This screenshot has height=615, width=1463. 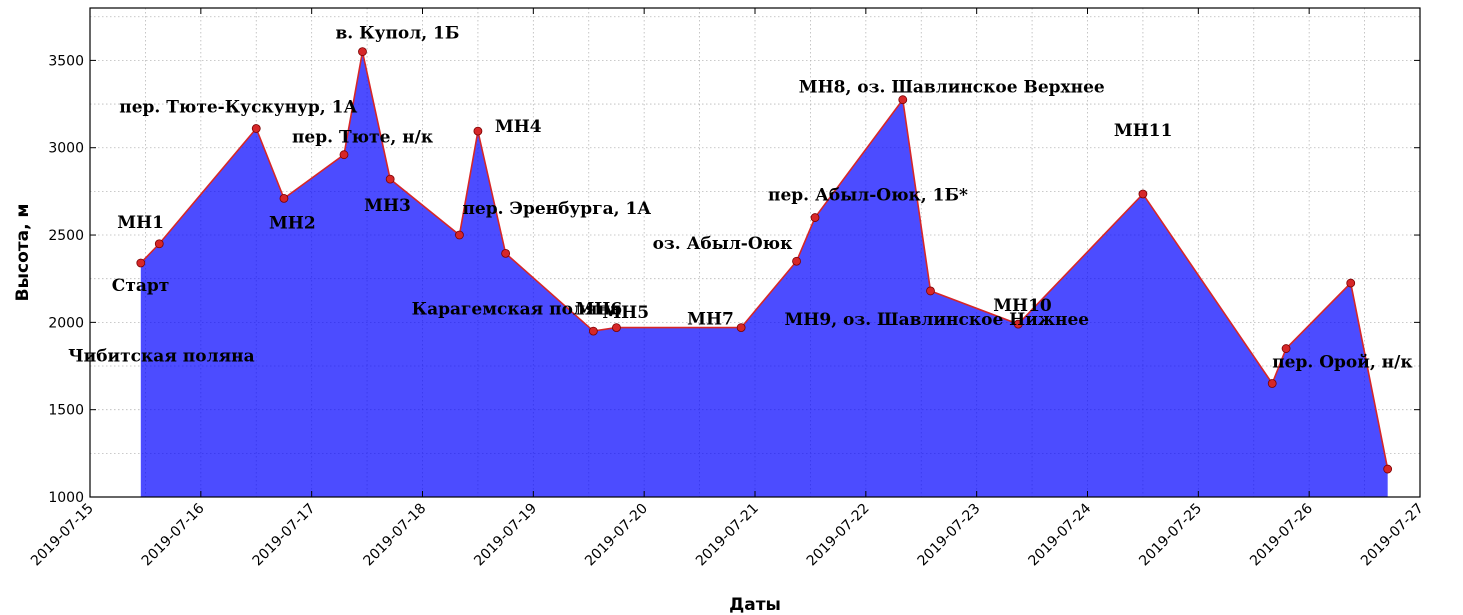 What do you see at coordinates (363, 138) in the screenshot?
I see `point-annotation: пер. Тюте, н/к` at bounding box center [363, 138].